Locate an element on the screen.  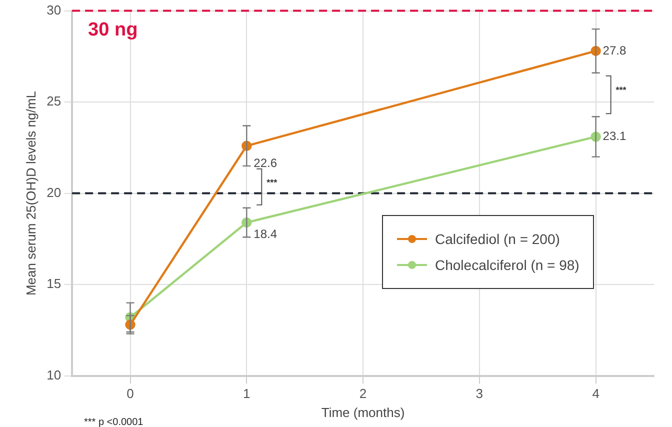
text: *** p <0.0001 is located at coordinates (114, 421).